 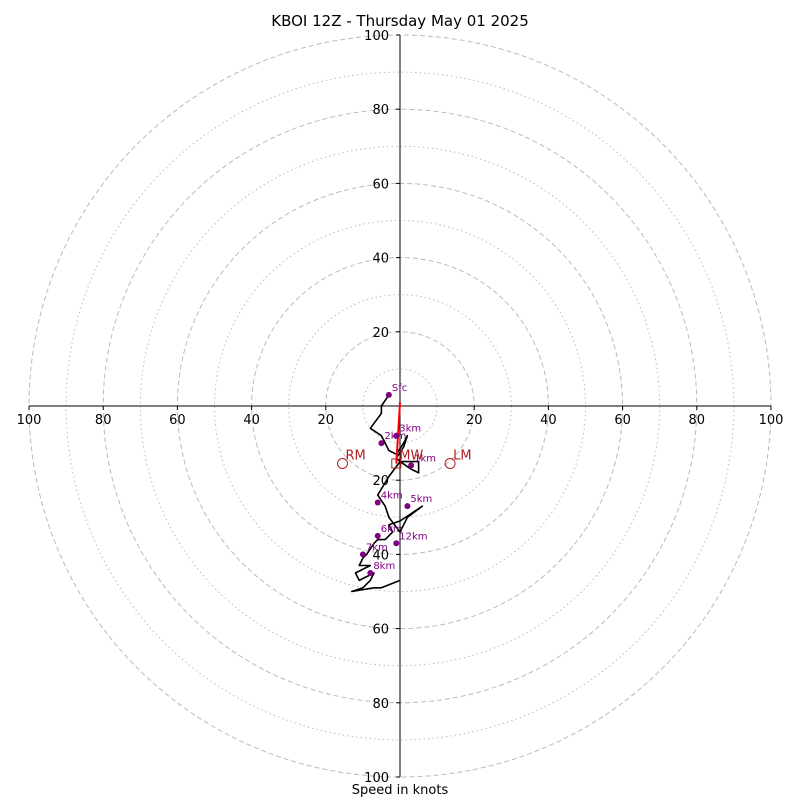 What do you see at coordinates (425, 458) in the screenshot?
I see `height-label-1km: 1km` at bounding box center [425, 458].